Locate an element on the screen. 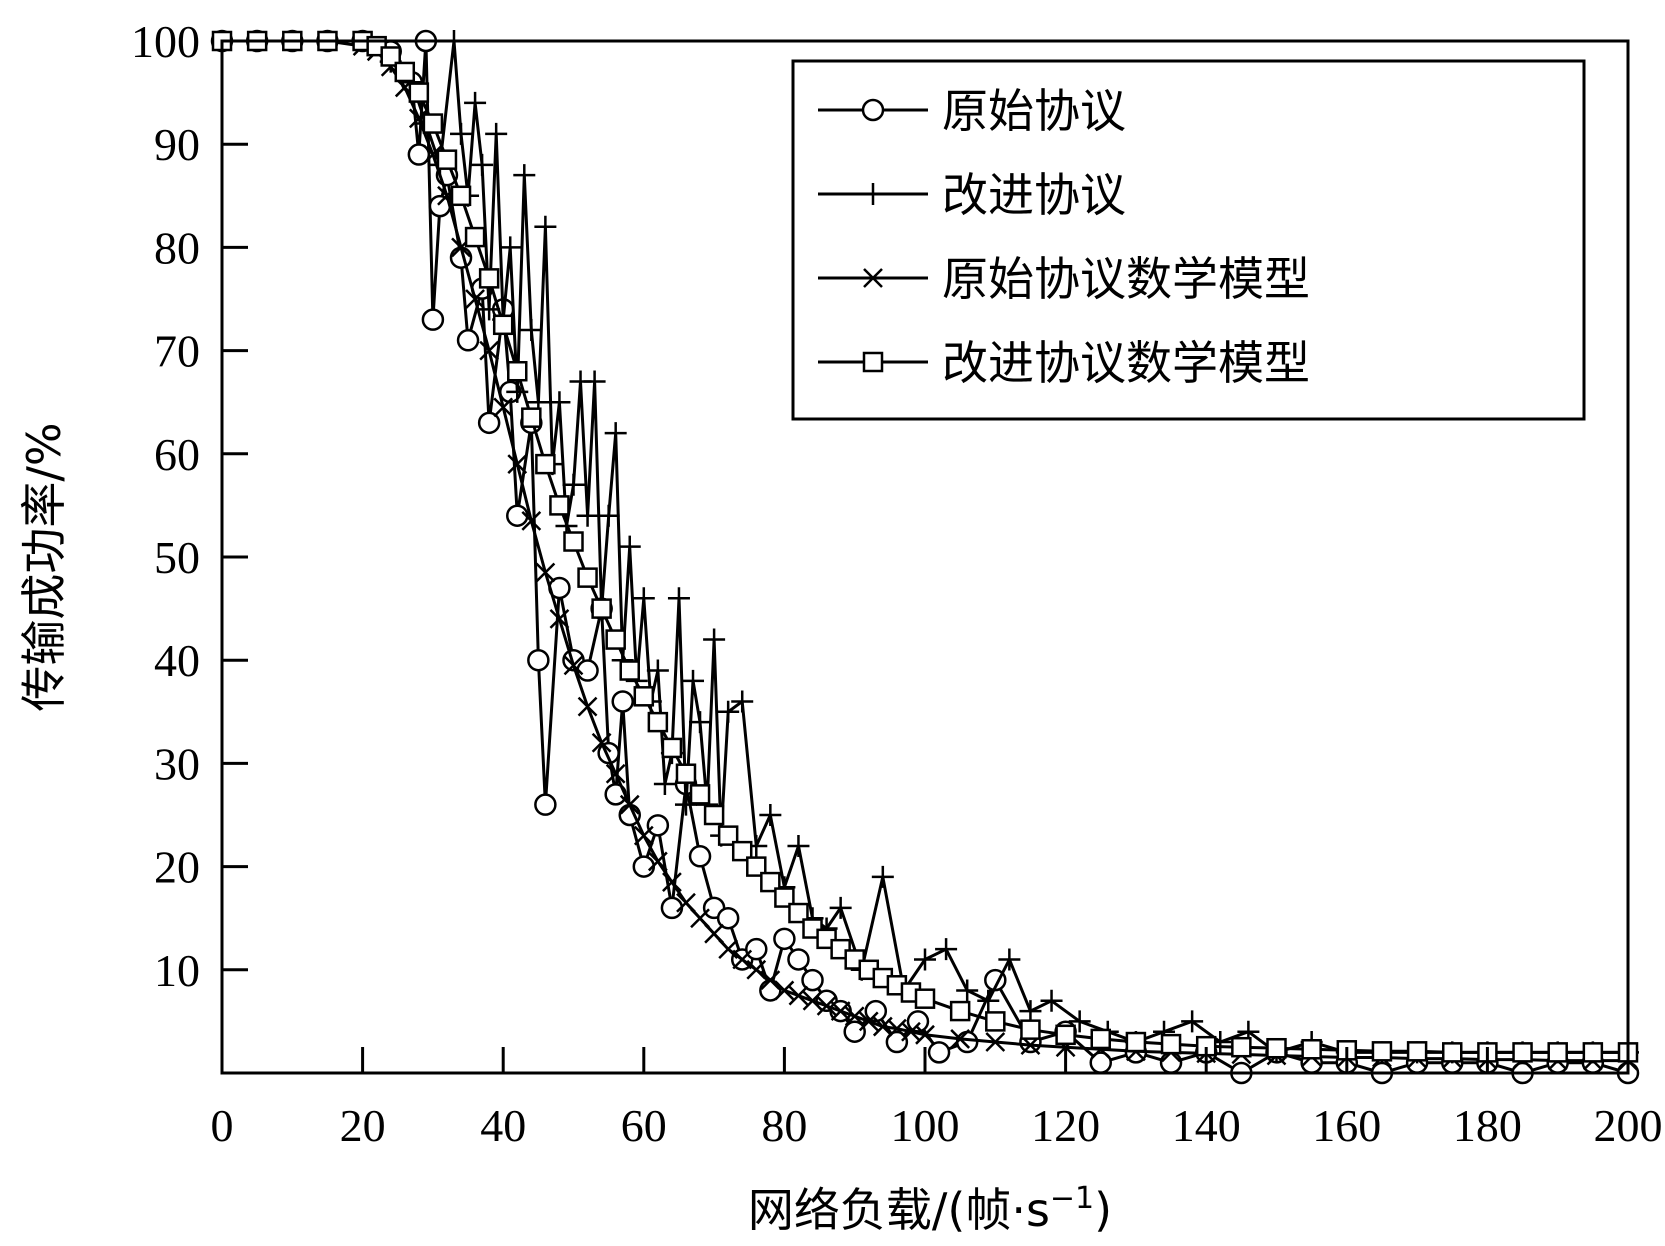 This screenshot has height=1246, width=1665. legend-label: 改进协议数学模型 is located at coordinates (1126, 363).